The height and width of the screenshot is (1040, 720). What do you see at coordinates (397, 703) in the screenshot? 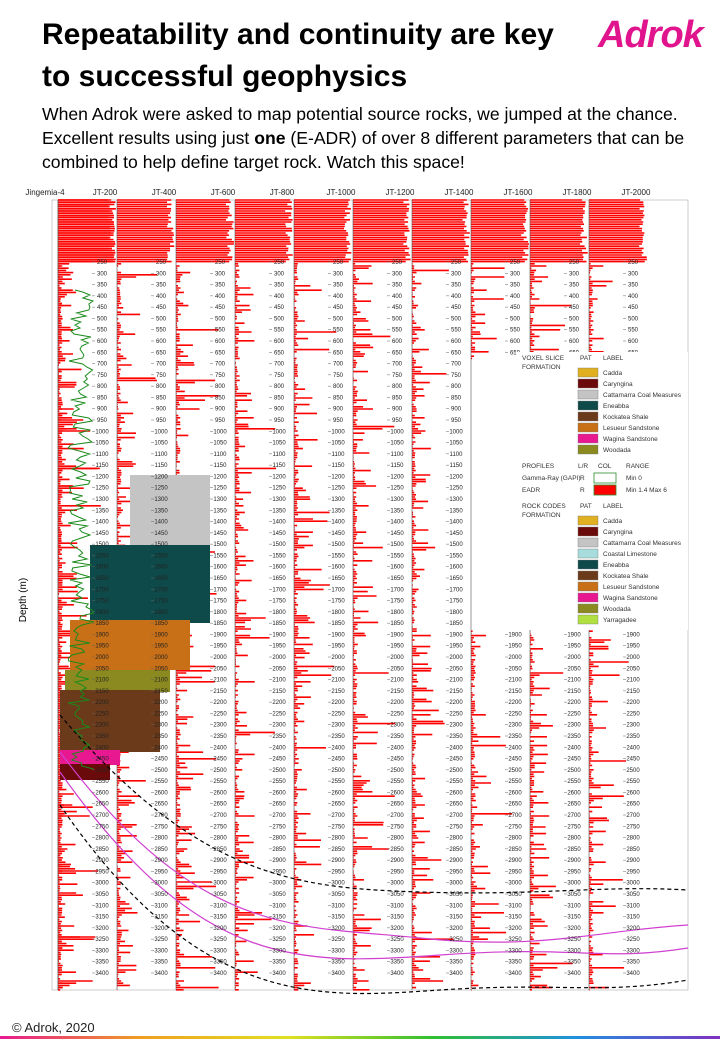
I see `depth-tick-label: 2200` at bounding box center [397, 703].